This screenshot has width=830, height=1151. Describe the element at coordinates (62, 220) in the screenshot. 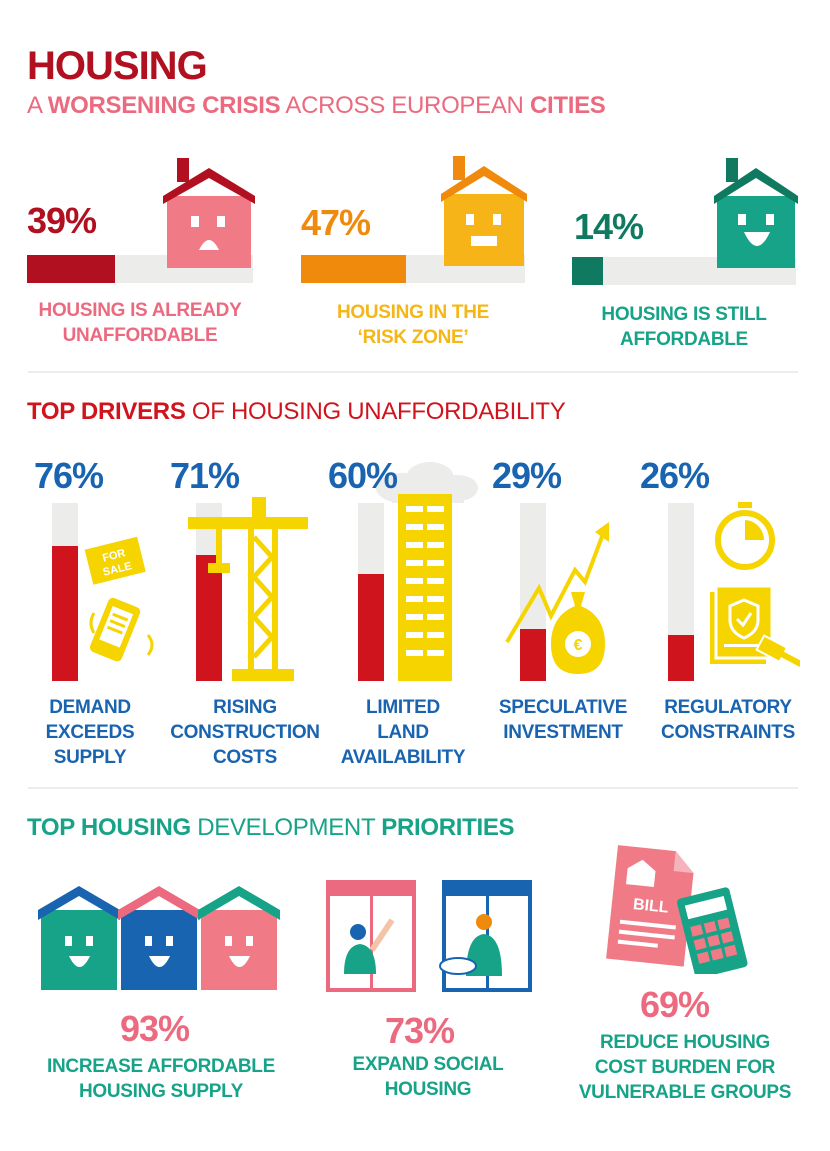

I see `affordability-percent: 39%` at that location.